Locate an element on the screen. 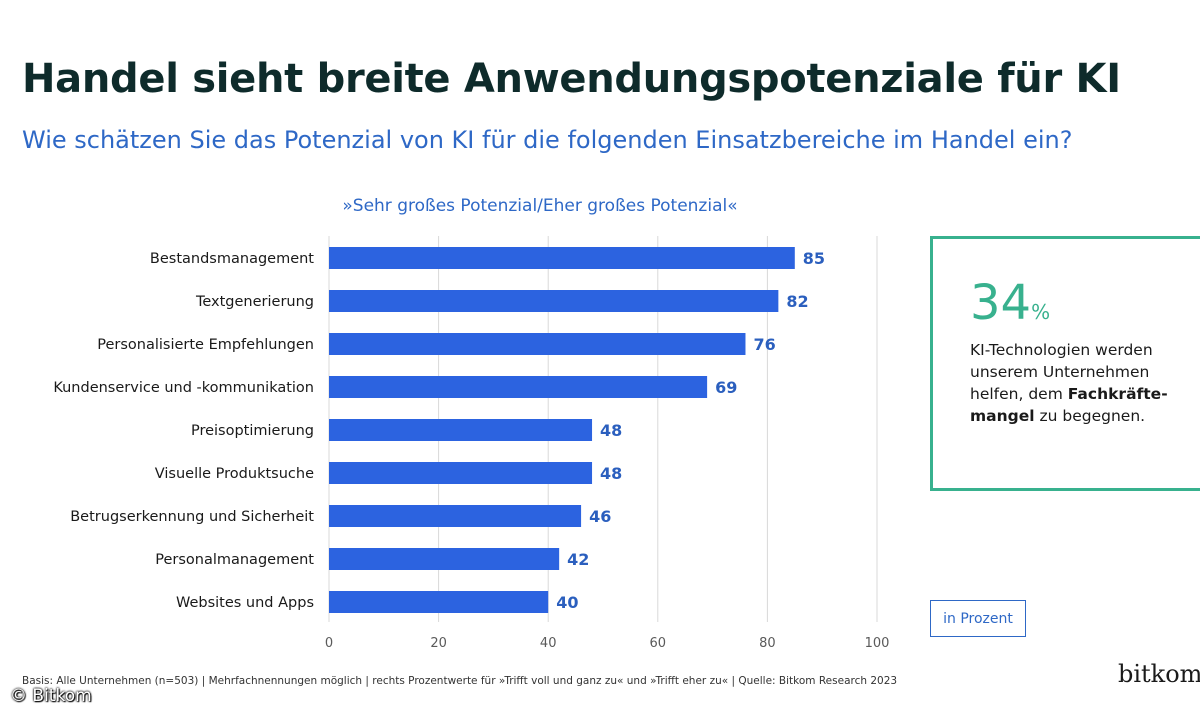  category-label: Betrugserkennung und Sicherheit is located at coordinates (192, 517).